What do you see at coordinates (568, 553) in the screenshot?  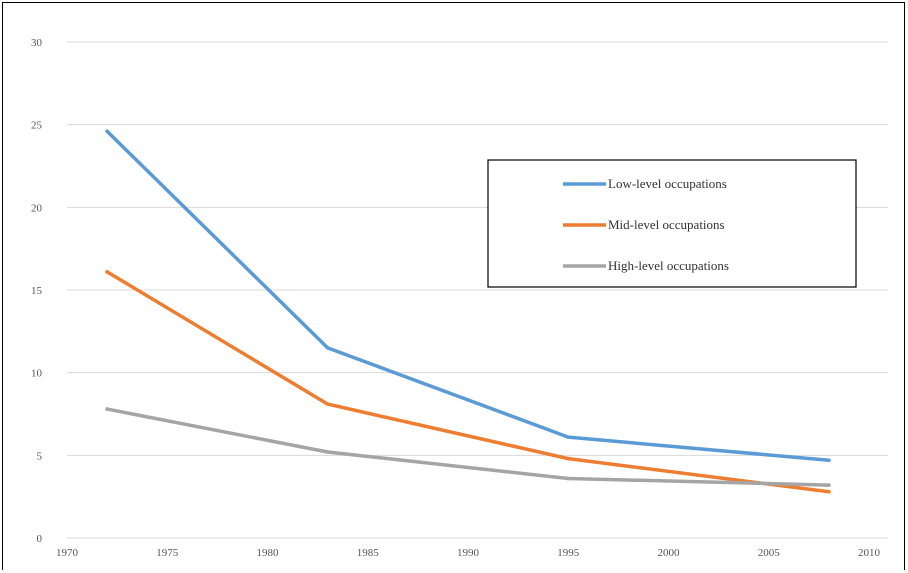 I see `x-tick-label: 1995` at bounding box center [568, 553].